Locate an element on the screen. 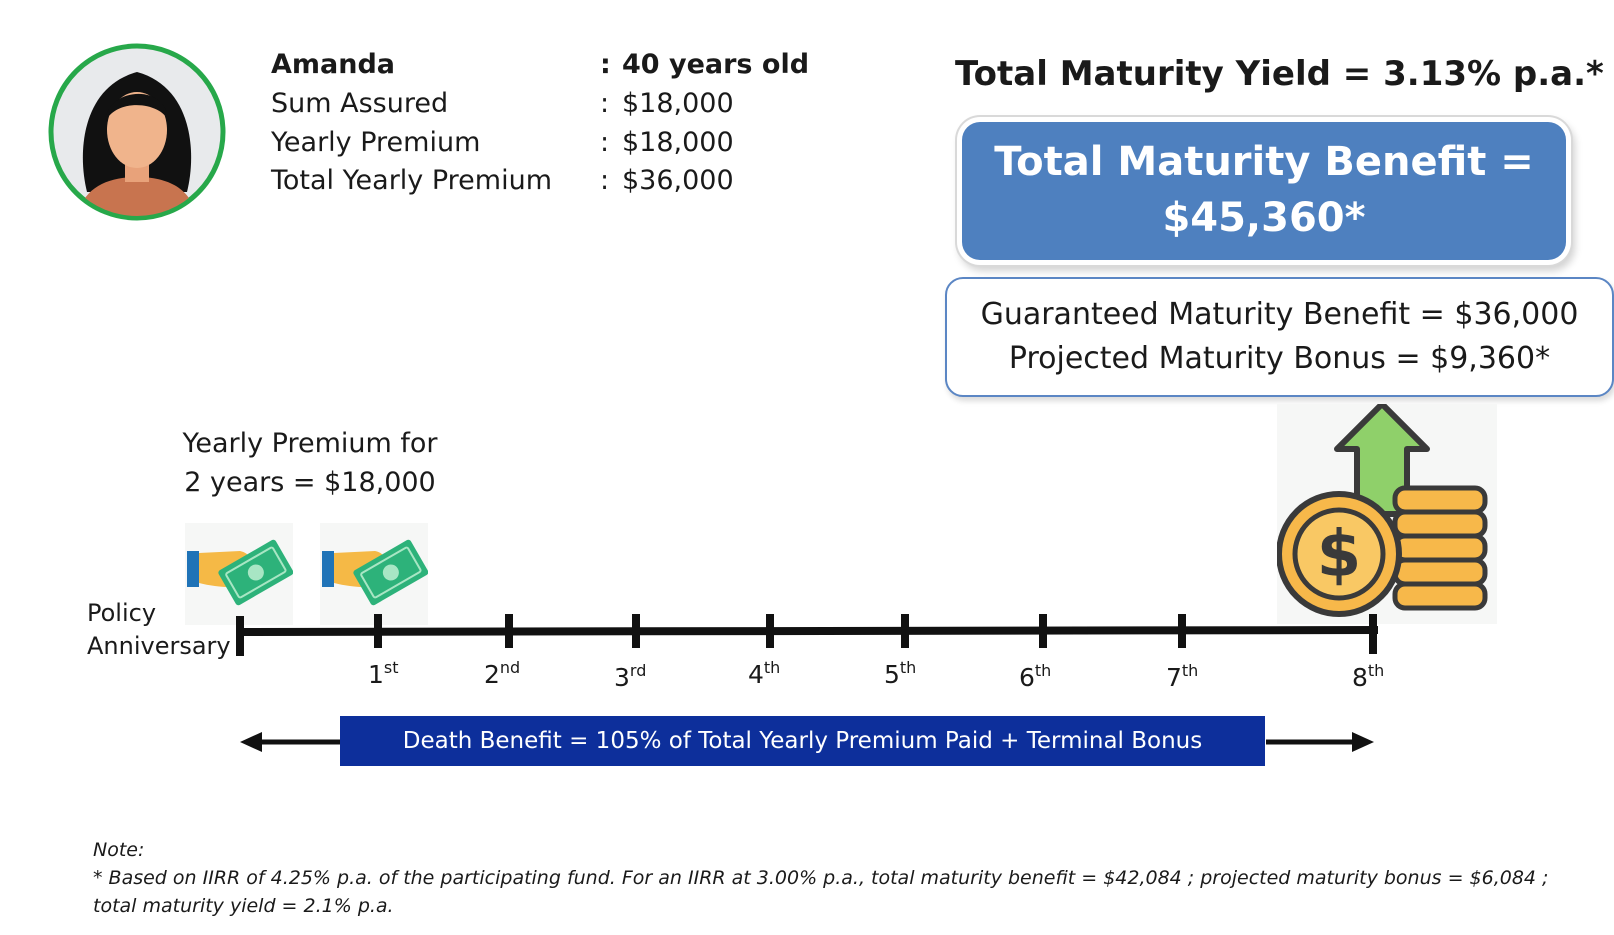 This screenshot has width=1614, height=935. tick-label-6: 6th is located at coordinates (1035, 676).